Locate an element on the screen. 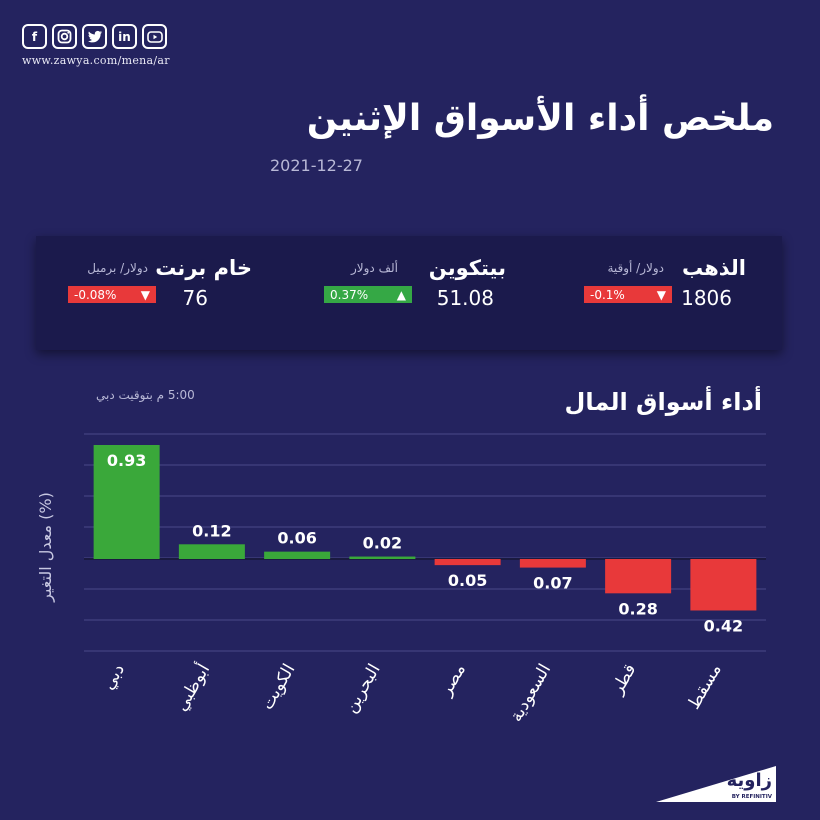 The image size is (820, 820). instagram-icon is located at coordinates (64, 36).